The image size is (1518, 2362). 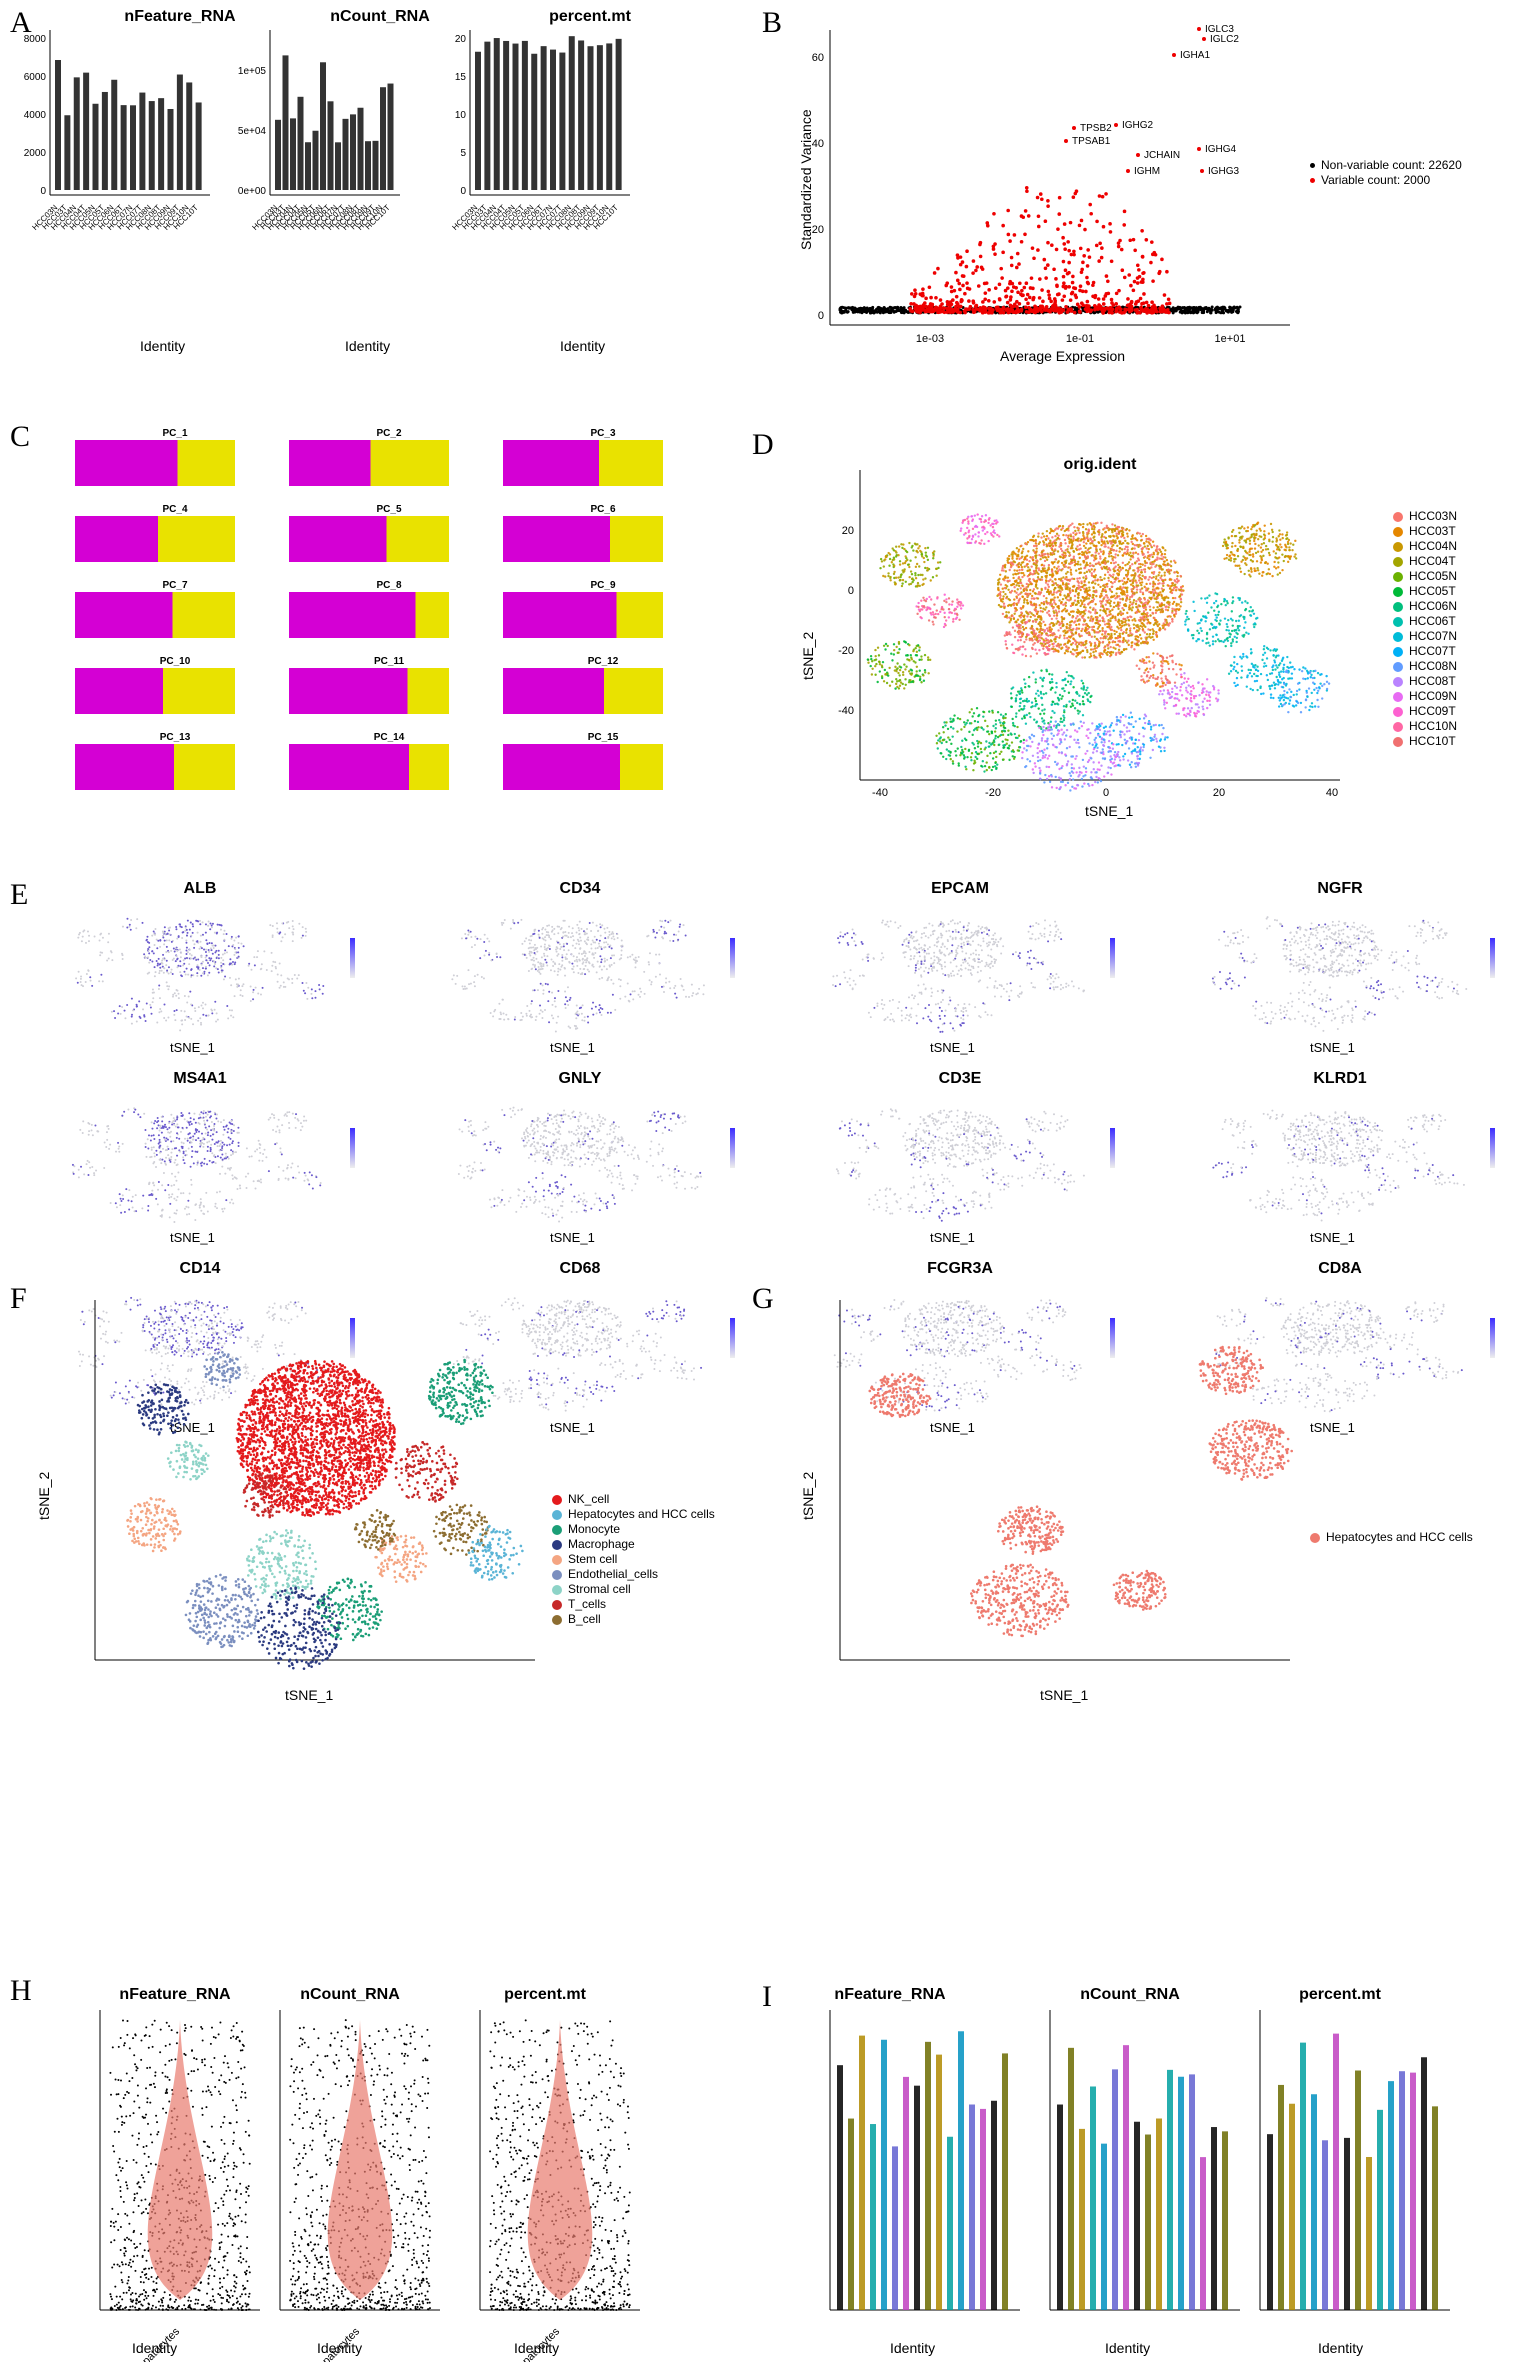 What do you see at coordinates (35, 115) in the screenshot?
I see `a-ytick: 4000` at bounding box center [35, 115].